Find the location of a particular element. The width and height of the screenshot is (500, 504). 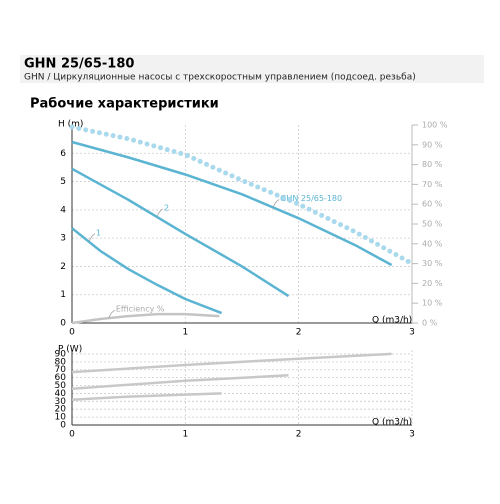

y-tick-label: 80 is located at coordinates (61, 362).